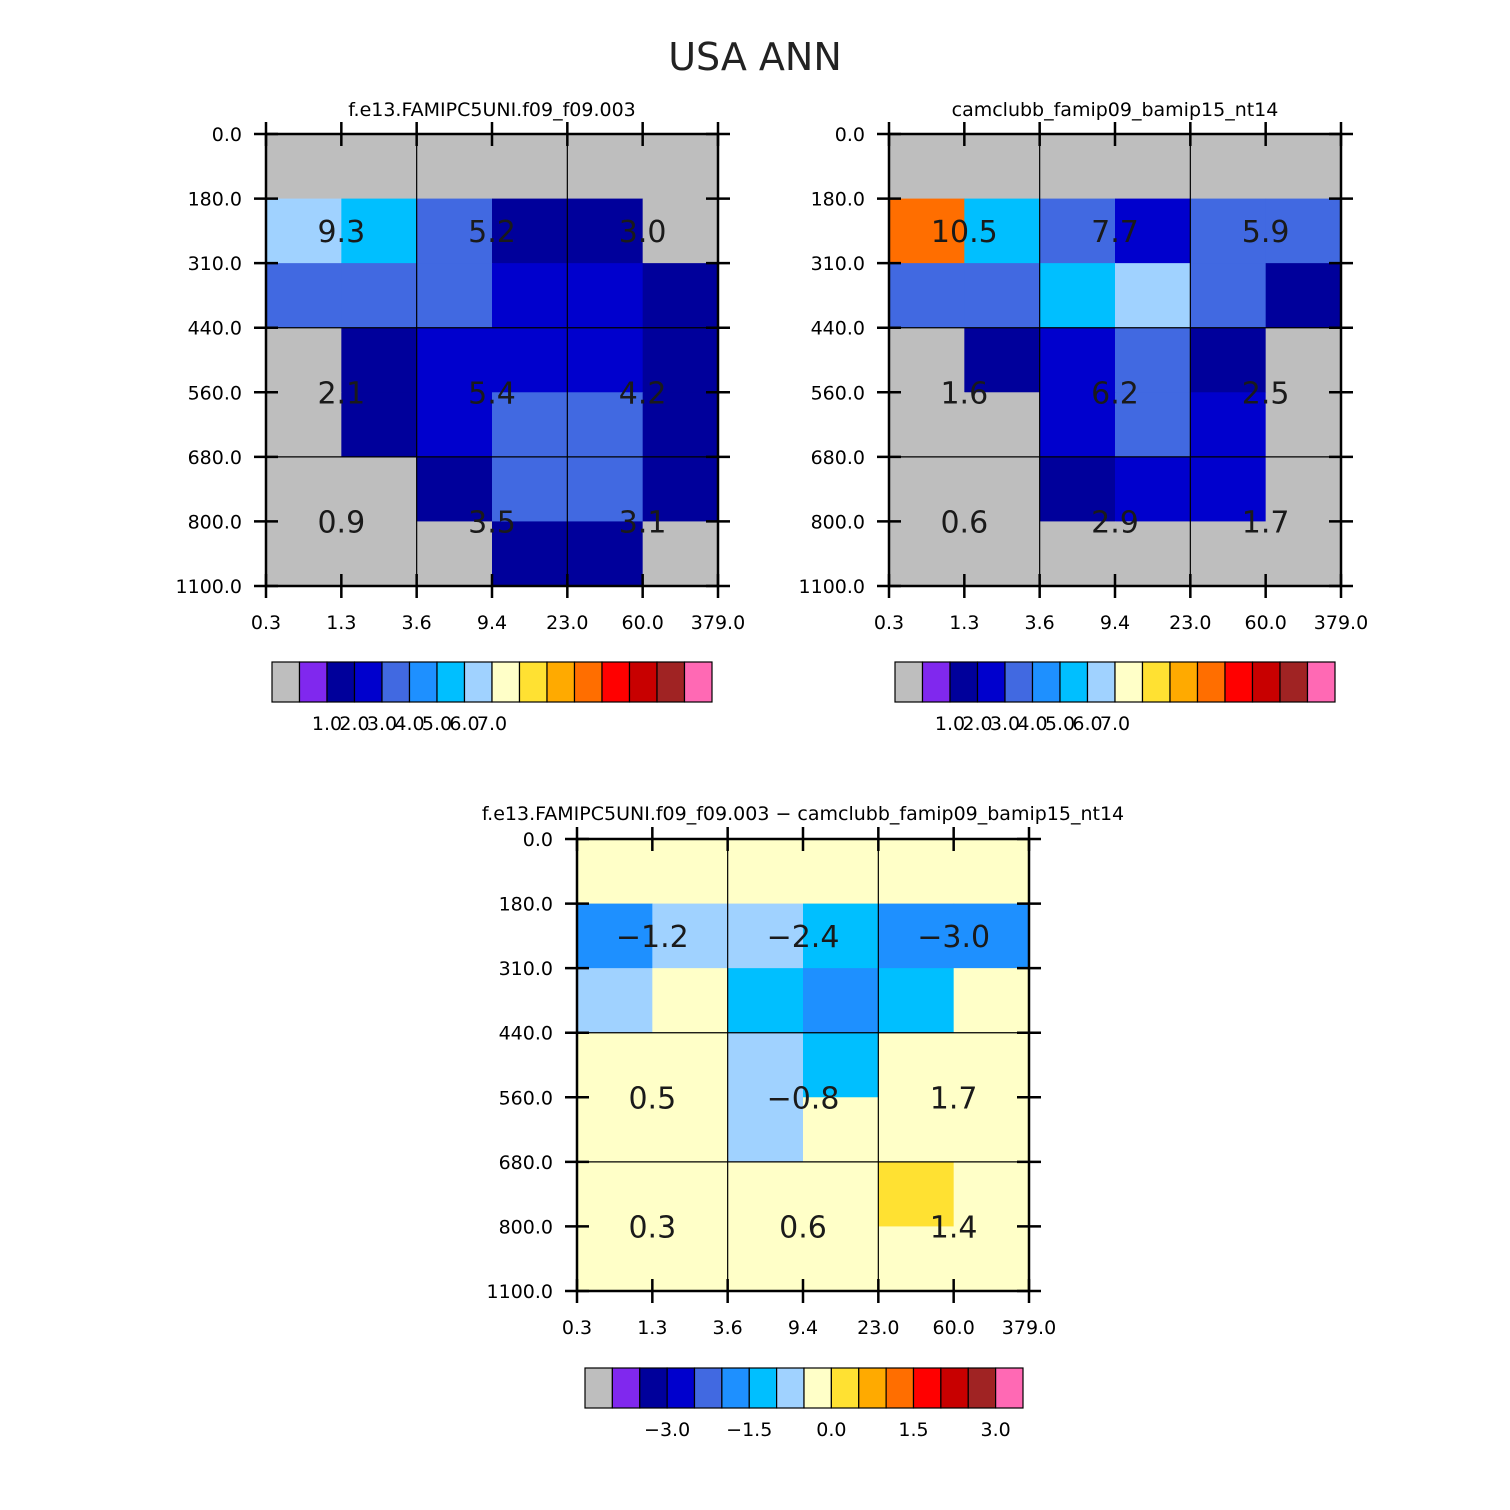  I want to click on colorbar-label: −3.0, so click(667, 1430).